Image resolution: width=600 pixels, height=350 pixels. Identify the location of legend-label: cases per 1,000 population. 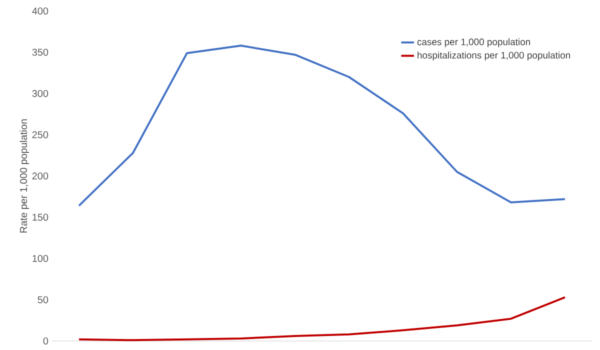
(473, 43).